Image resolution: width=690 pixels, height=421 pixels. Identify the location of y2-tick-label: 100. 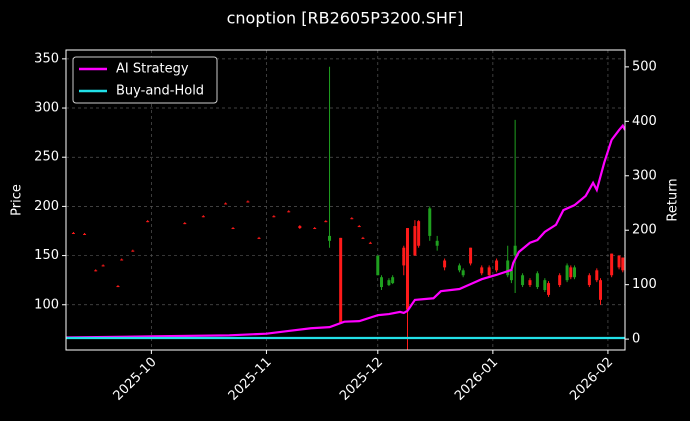
(644, 284).